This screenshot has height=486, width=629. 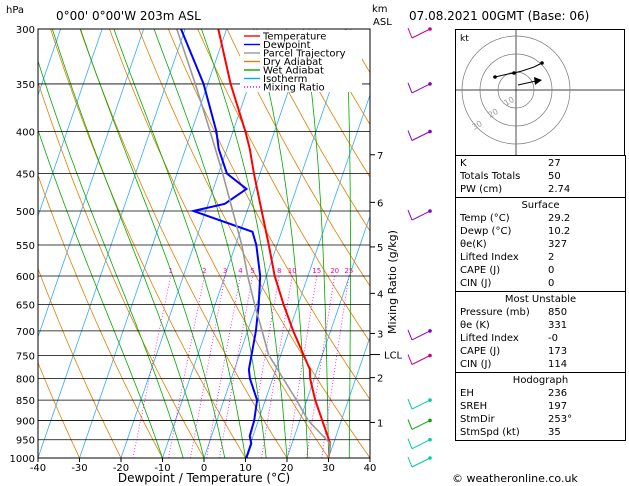 I want to click on index-key: SREH, so click(x=474, y=406).